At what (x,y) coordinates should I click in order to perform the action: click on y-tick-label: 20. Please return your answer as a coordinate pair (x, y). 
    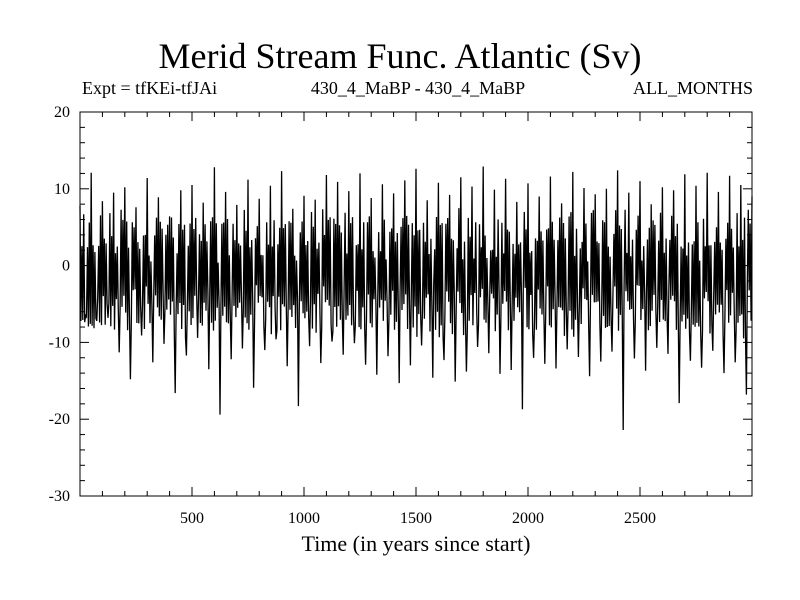
    Looking at the image, I should click on (62, 112).